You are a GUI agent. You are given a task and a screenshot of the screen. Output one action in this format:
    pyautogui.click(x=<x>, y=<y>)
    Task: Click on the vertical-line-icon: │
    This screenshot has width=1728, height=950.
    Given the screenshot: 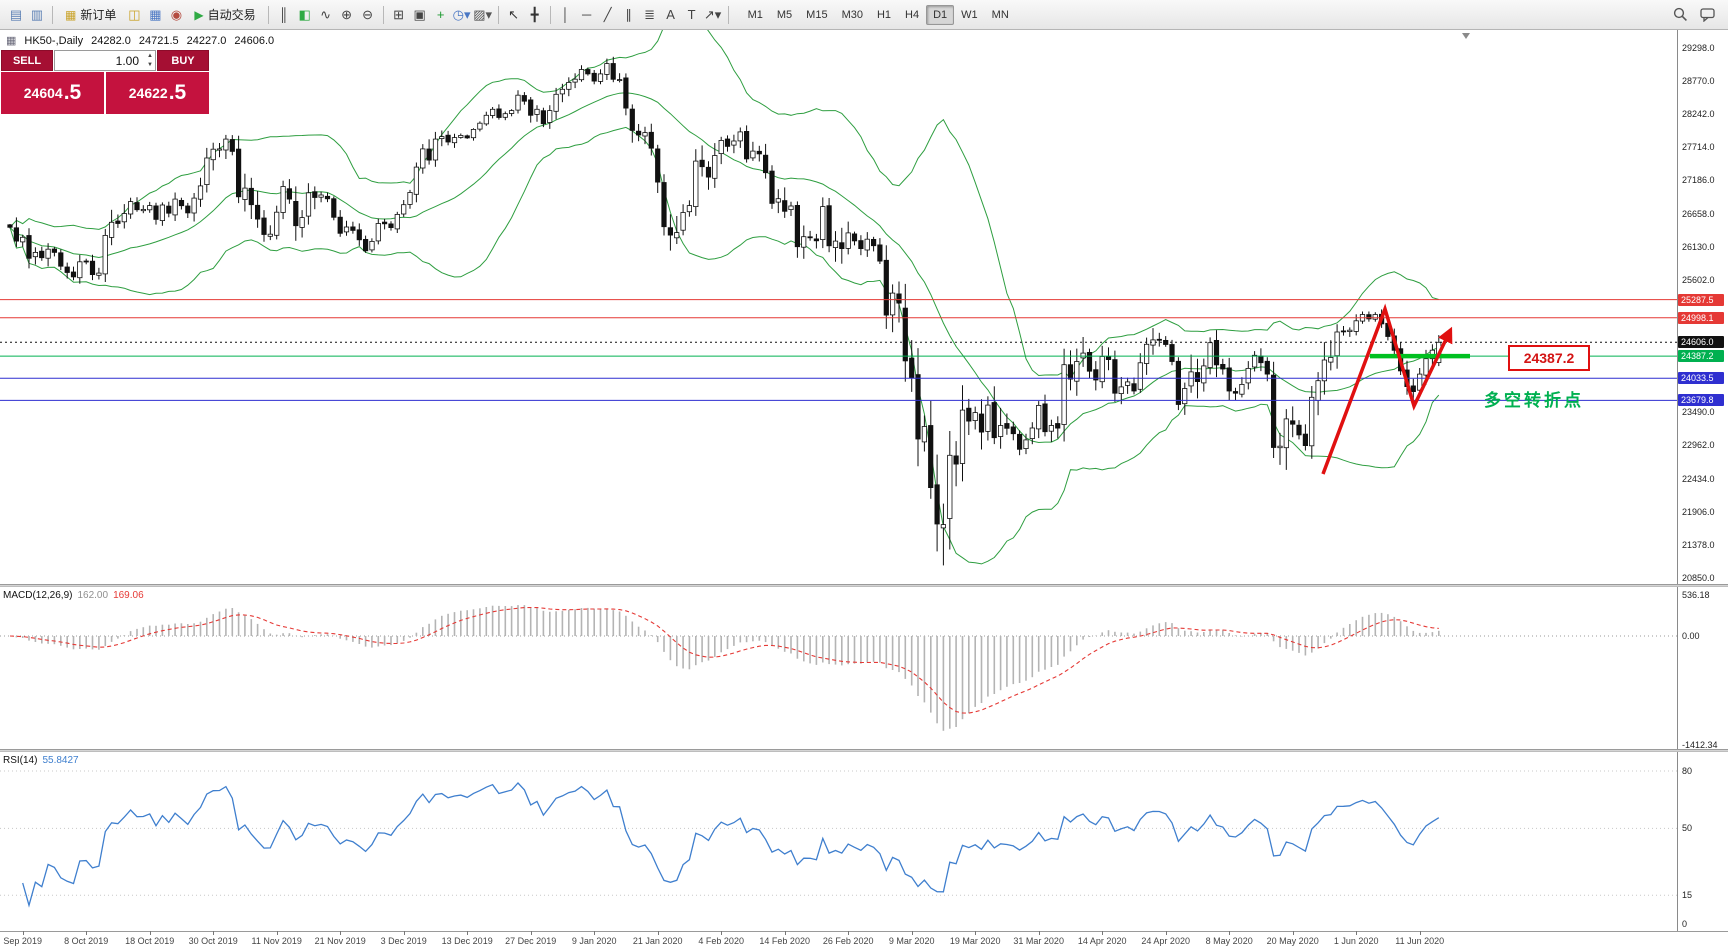 What is the action you would take?
    pyautogui.click(x=565, y=14)
    